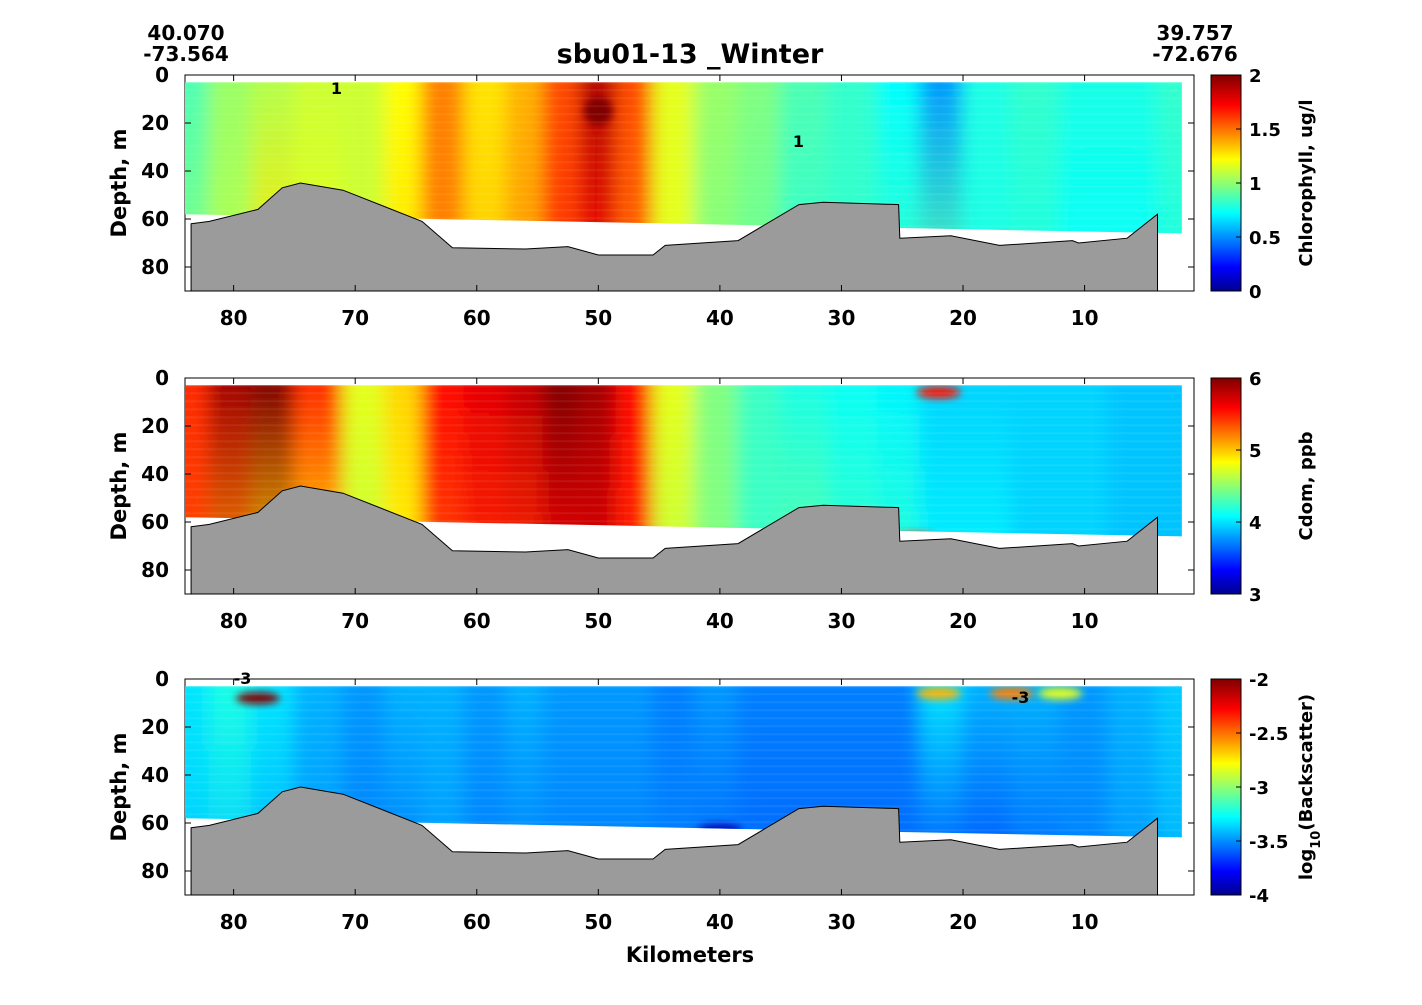  What do you see at coordinates (690, 54) in the screenshot?
I see `figure-title: sbu01-13 _Winter` at bounding box center [690, 54].